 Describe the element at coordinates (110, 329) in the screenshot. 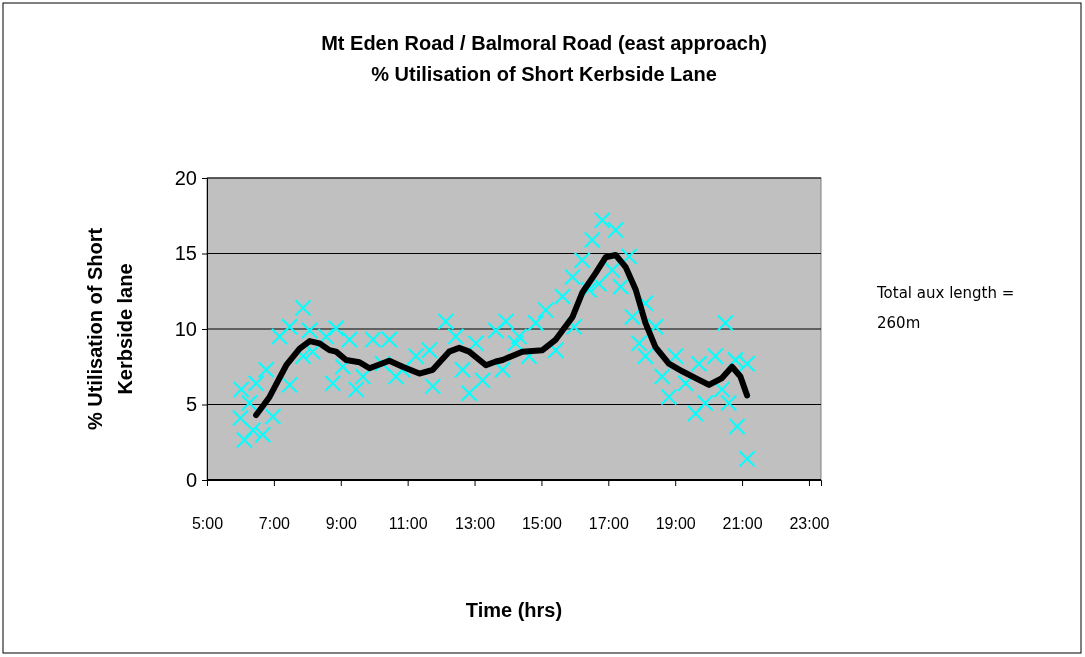

I see `y-axis-title: % Utilisation of Short Kerbside lane` at that location.